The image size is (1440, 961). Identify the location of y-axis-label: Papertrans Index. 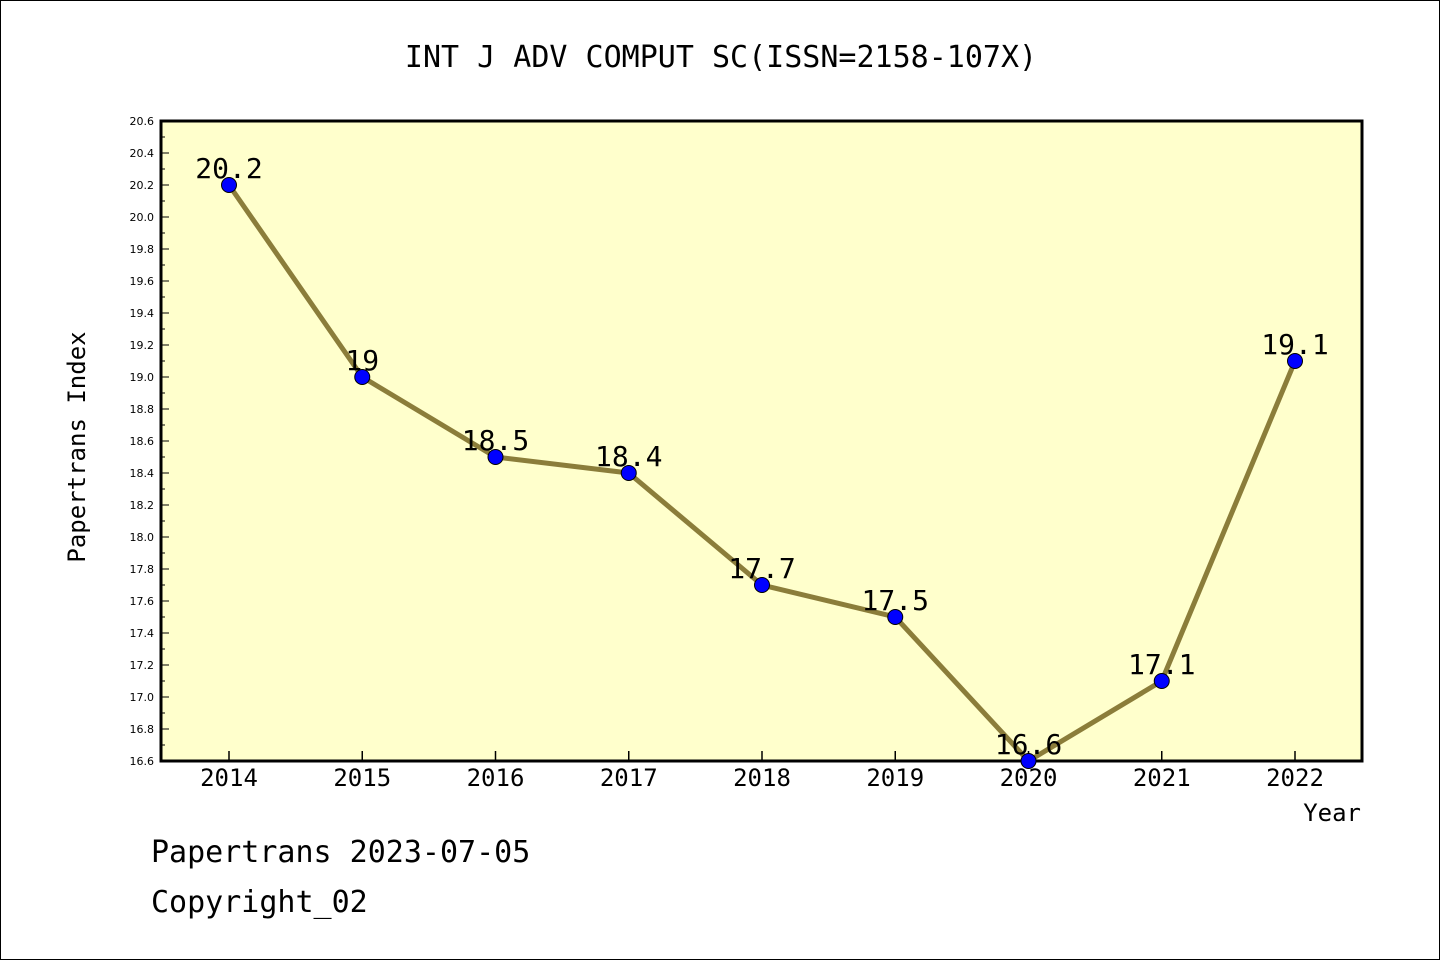
(77, 446).